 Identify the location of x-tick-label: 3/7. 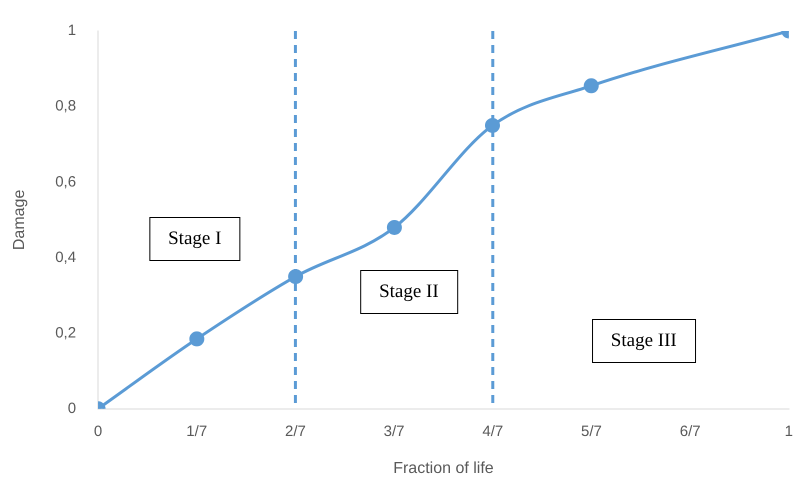
(394, 431).